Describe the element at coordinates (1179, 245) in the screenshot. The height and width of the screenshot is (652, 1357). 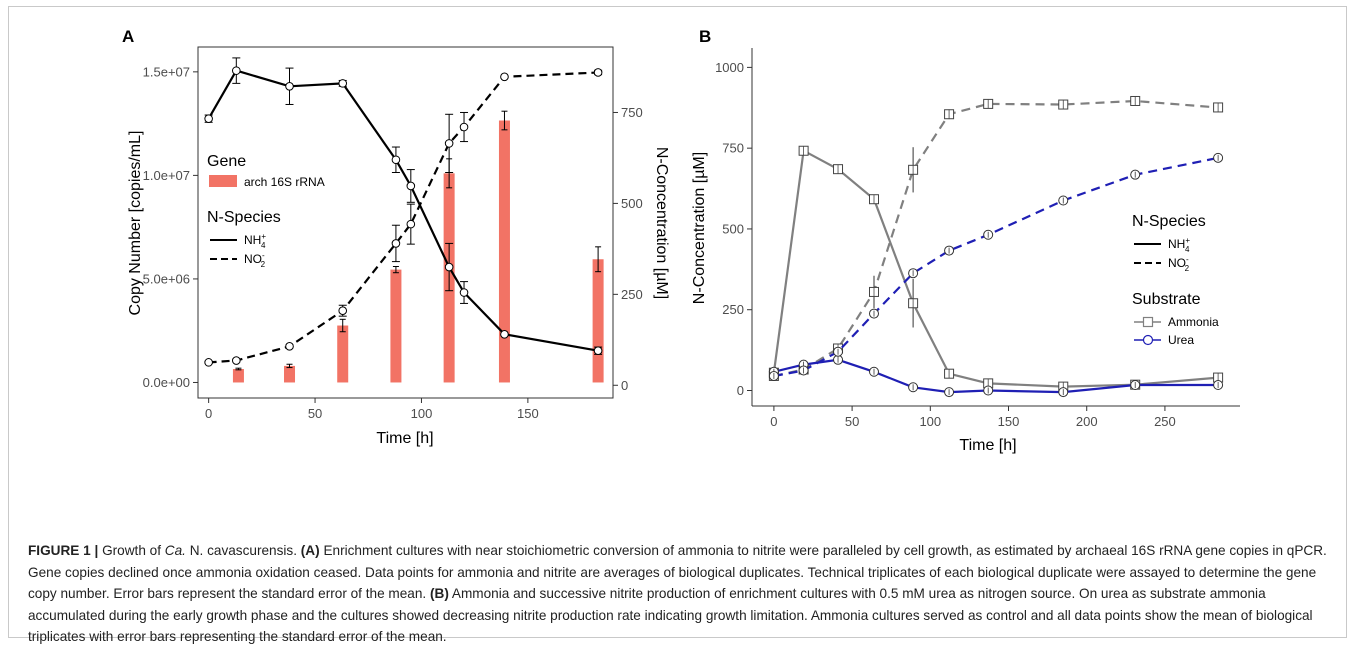
I see `legend-b-nh4-label: NH+ 4` at that location.